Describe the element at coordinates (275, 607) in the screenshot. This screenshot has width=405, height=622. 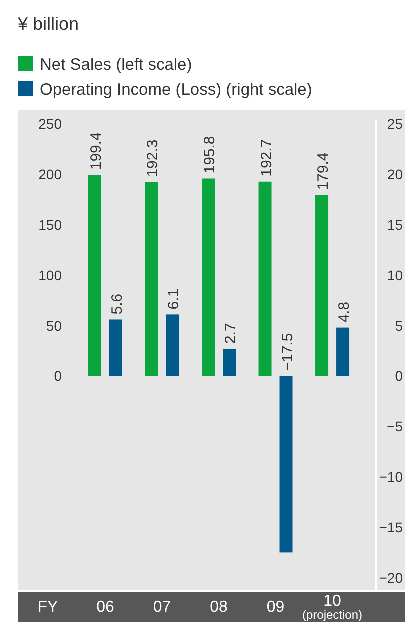
I see `x-tick-label: 09` at that location.